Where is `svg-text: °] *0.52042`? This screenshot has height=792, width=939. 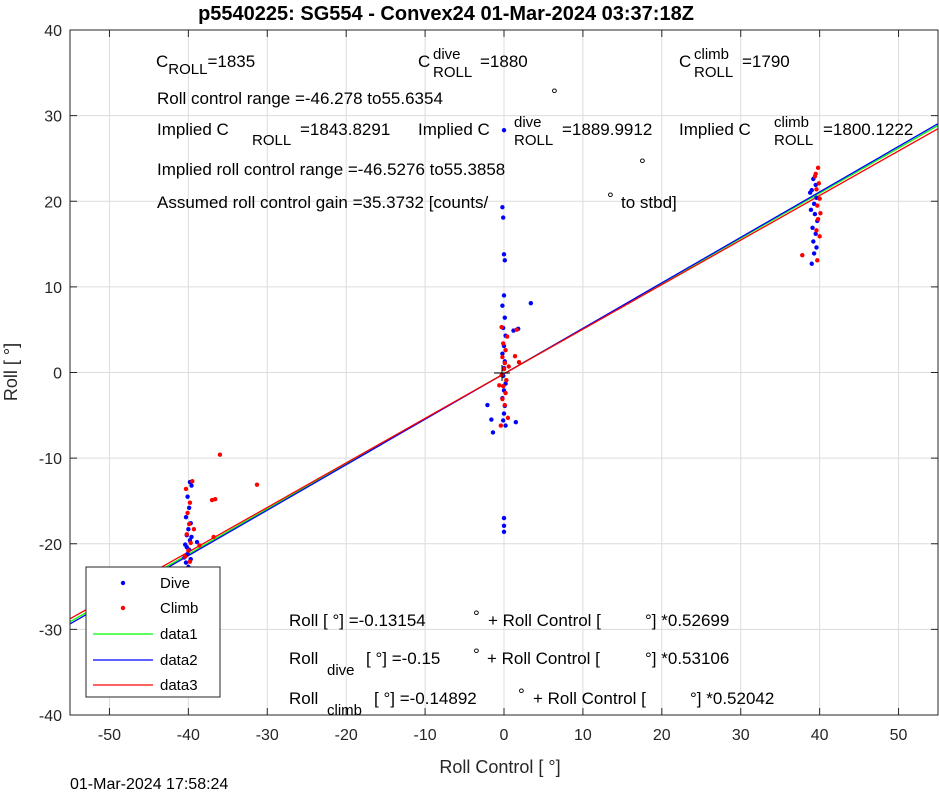 svg-text: °] *0.52042 is located at coordinates (732, 698).